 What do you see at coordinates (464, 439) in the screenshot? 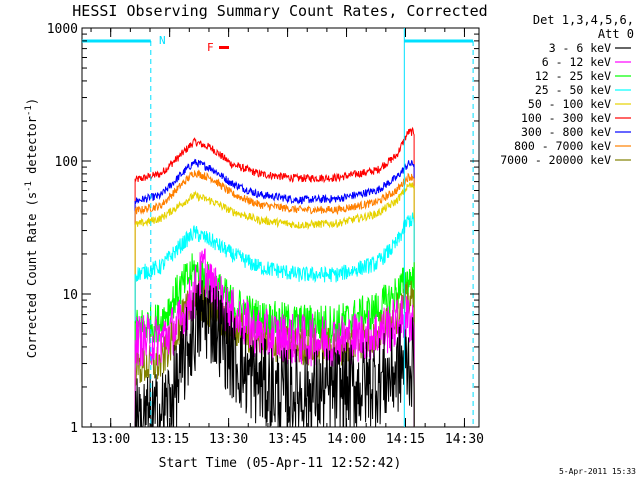
I see `x-tick-label: 14:30` at bounding box center [464, 439].